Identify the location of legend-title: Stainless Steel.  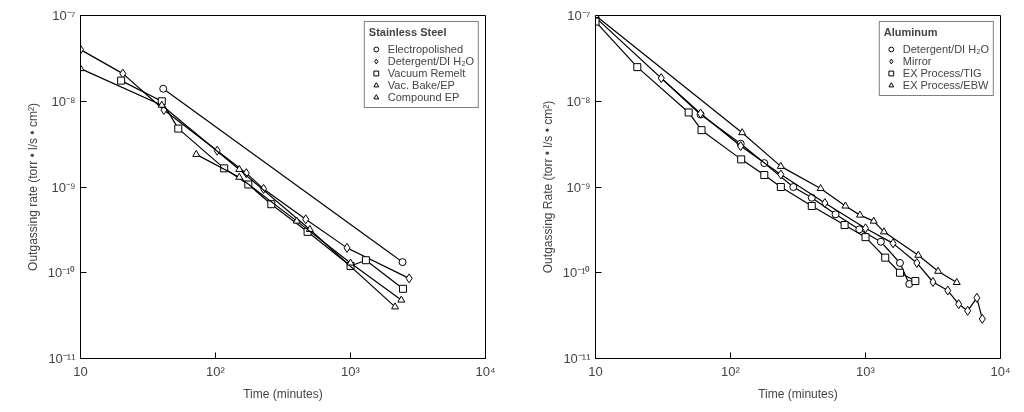
(408, 32).